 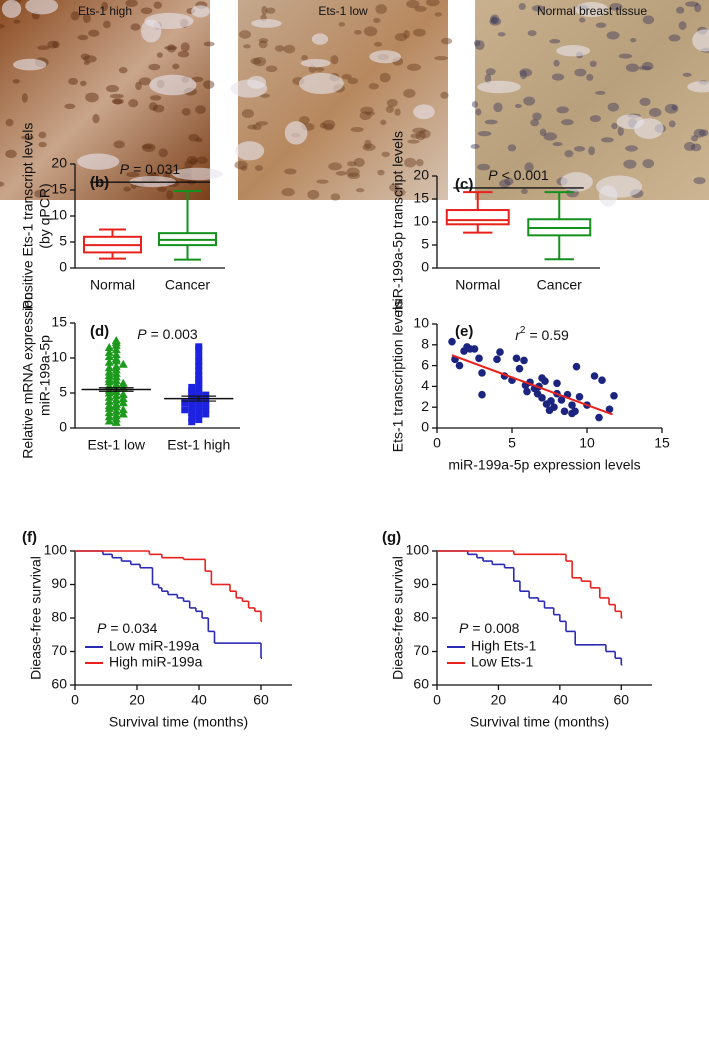 What do you see at coordinates (63, 241) in the screenshot?
I see `y-tick-label: 5` at bounding box center [63, 241].